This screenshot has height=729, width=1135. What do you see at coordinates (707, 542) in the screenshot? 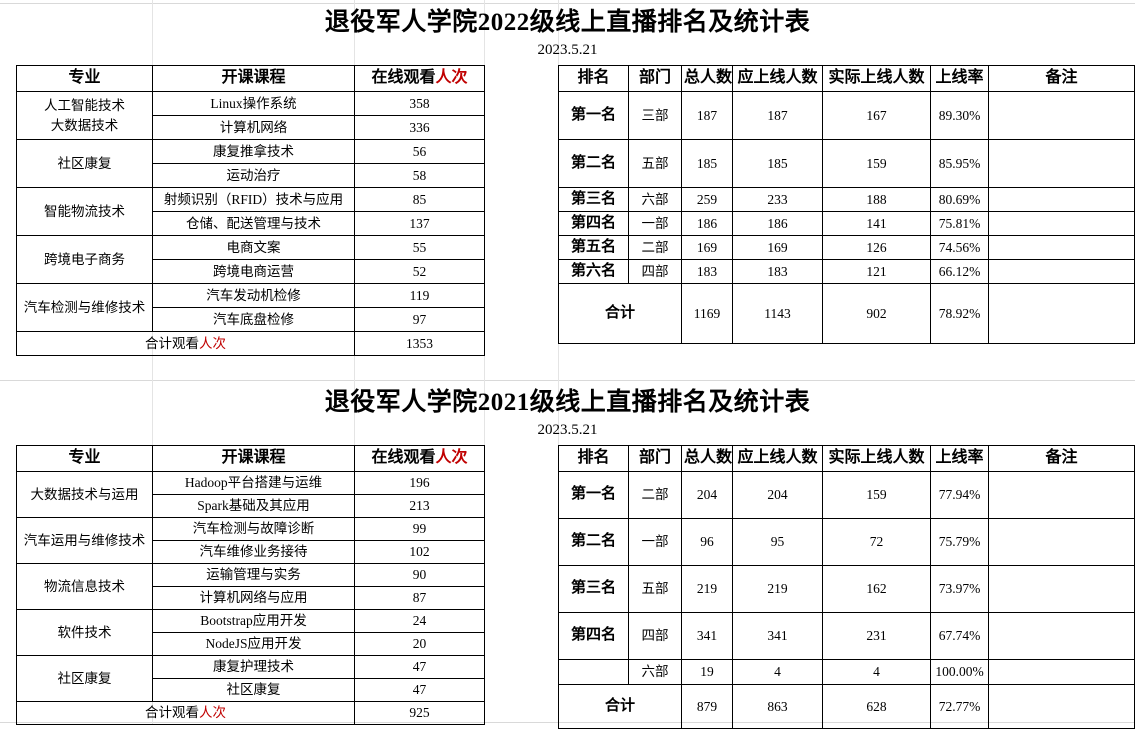
I see `total-cell: 96` at bounding box center [707, 542].